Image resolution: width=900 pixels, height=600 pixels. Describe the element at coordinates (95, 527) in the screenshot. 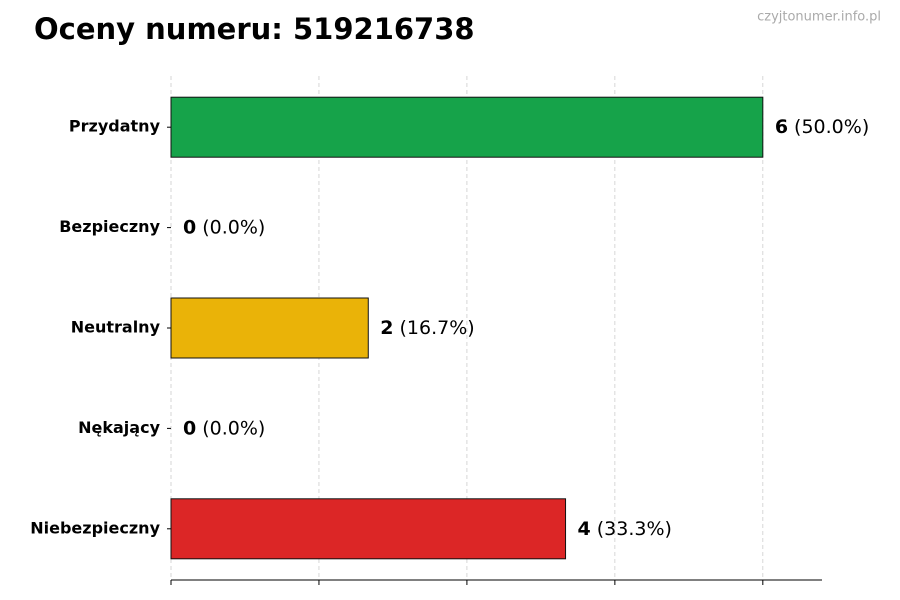

I see `y-tick-label: Niebezpieczny` at that location.